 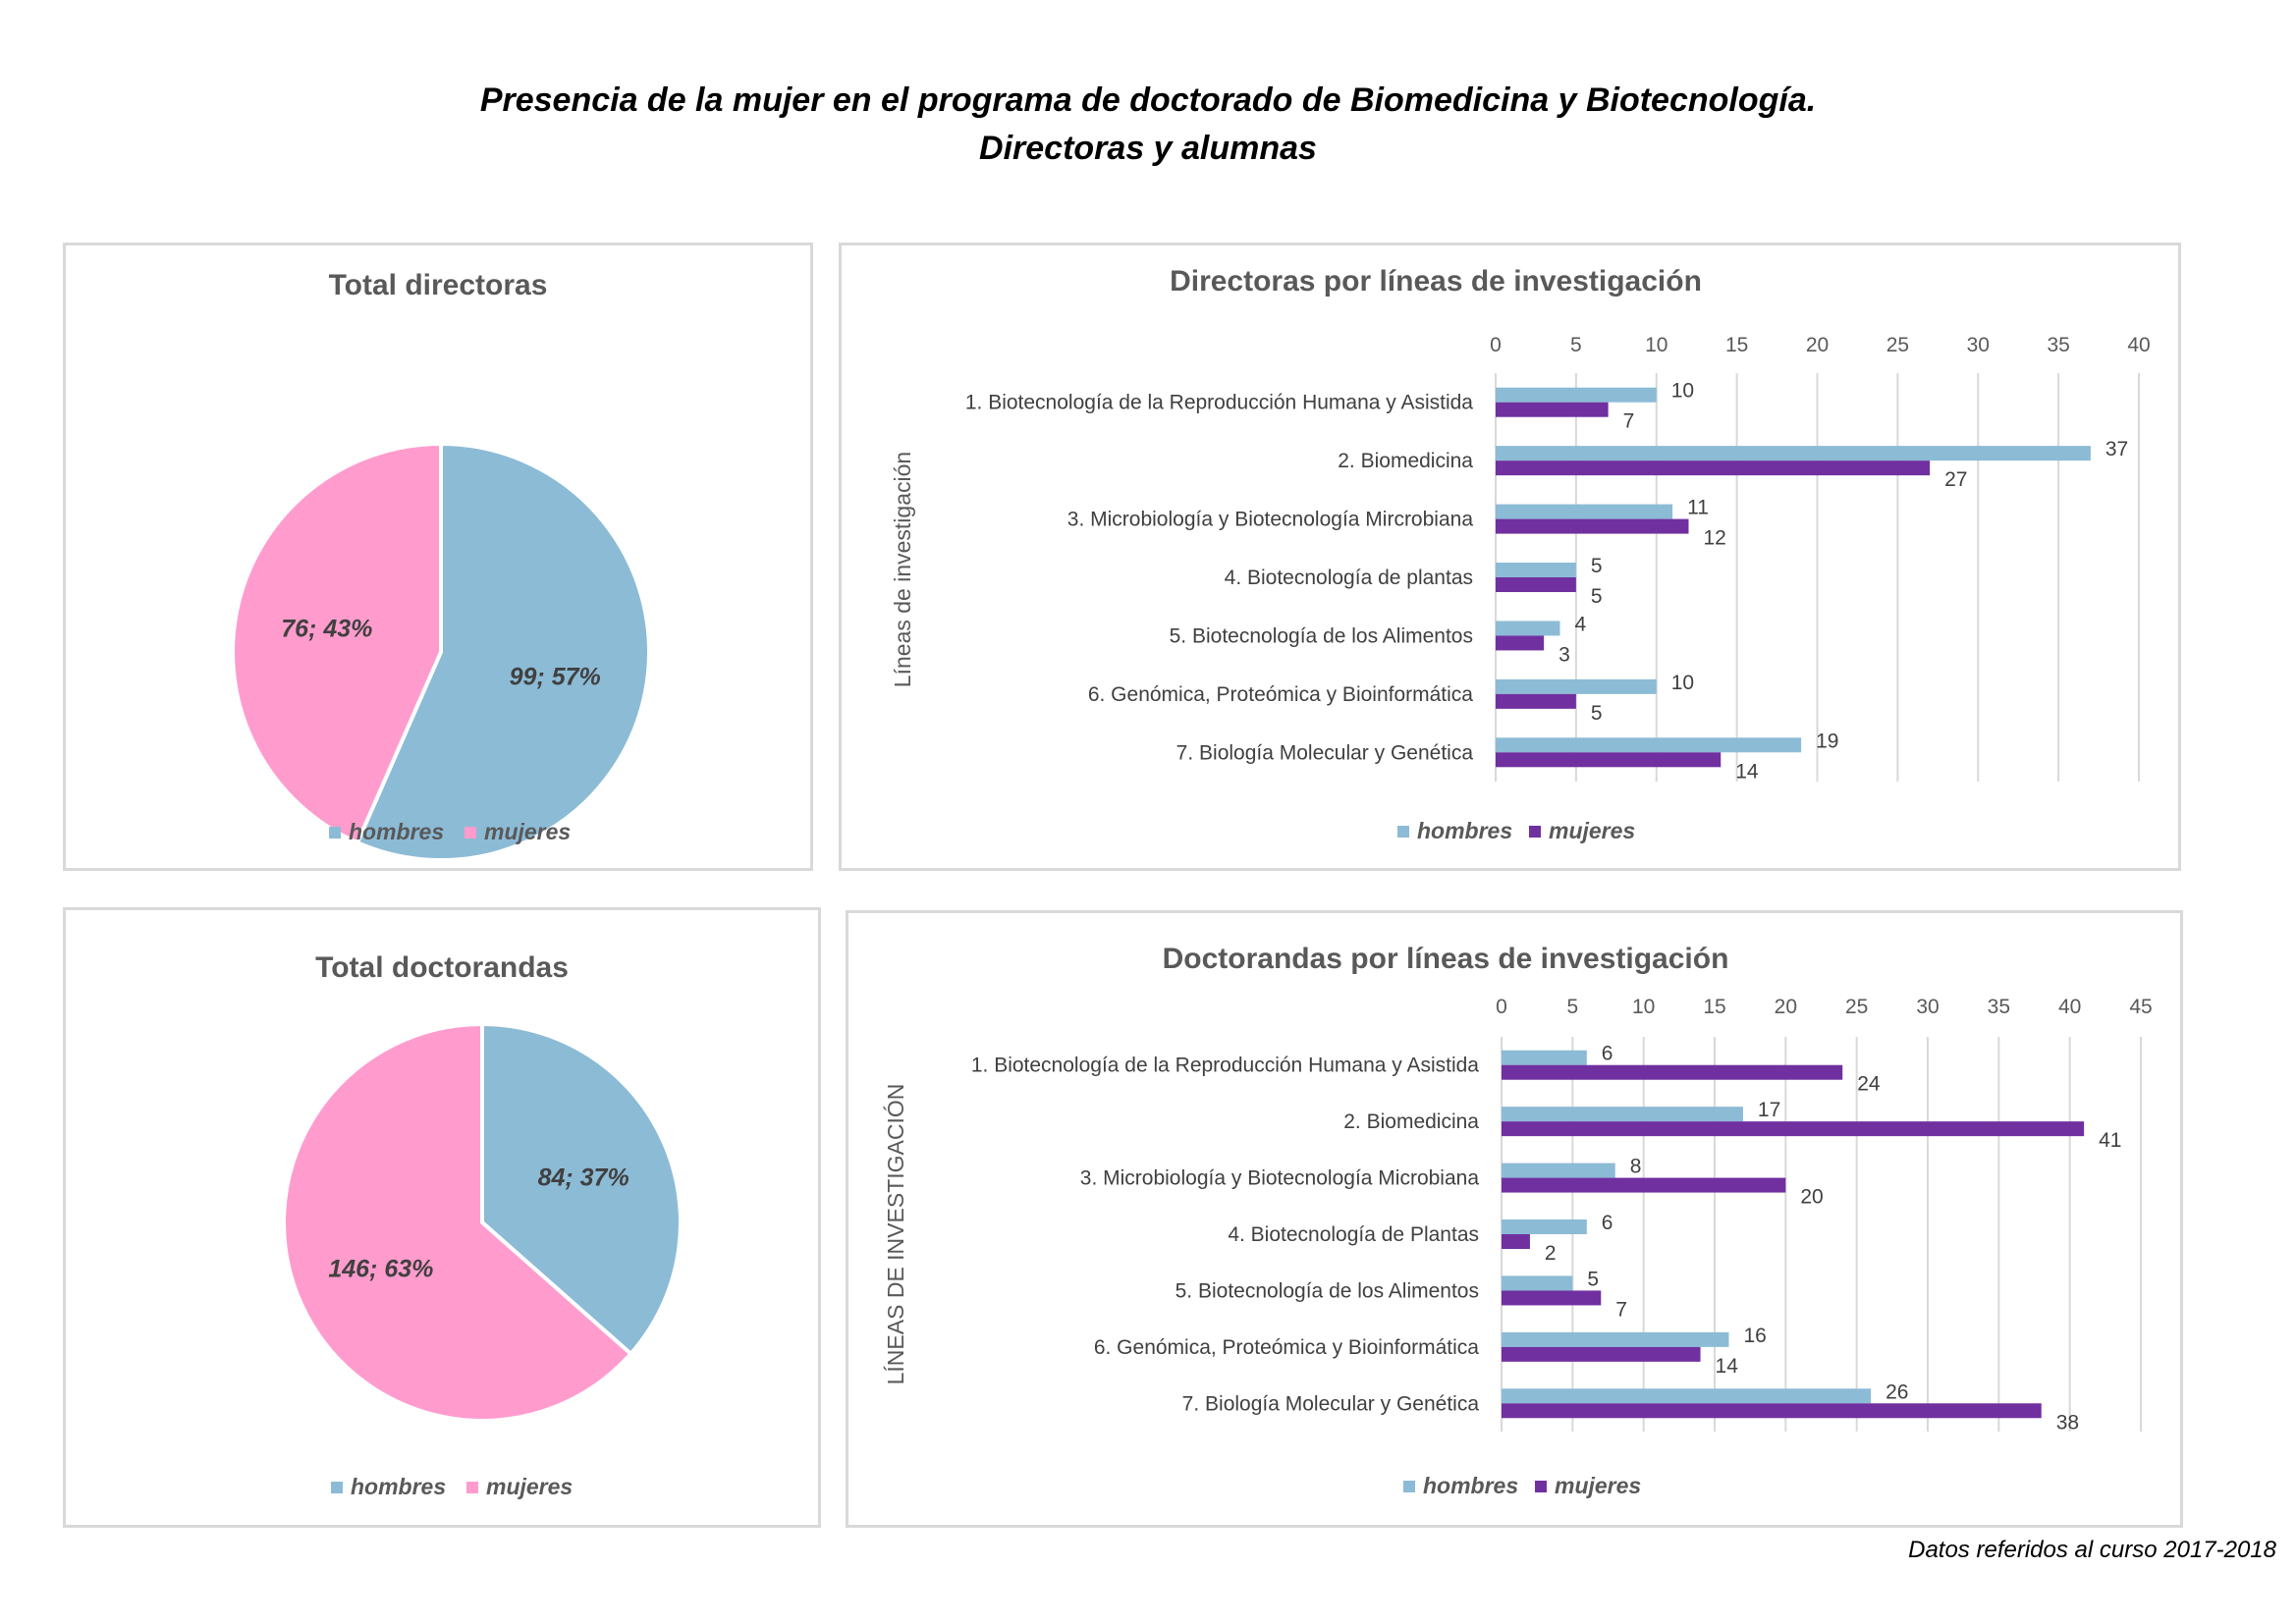 I want to click on page-title-line2: Directoras y alumnas, so click(x=1148, y=148).